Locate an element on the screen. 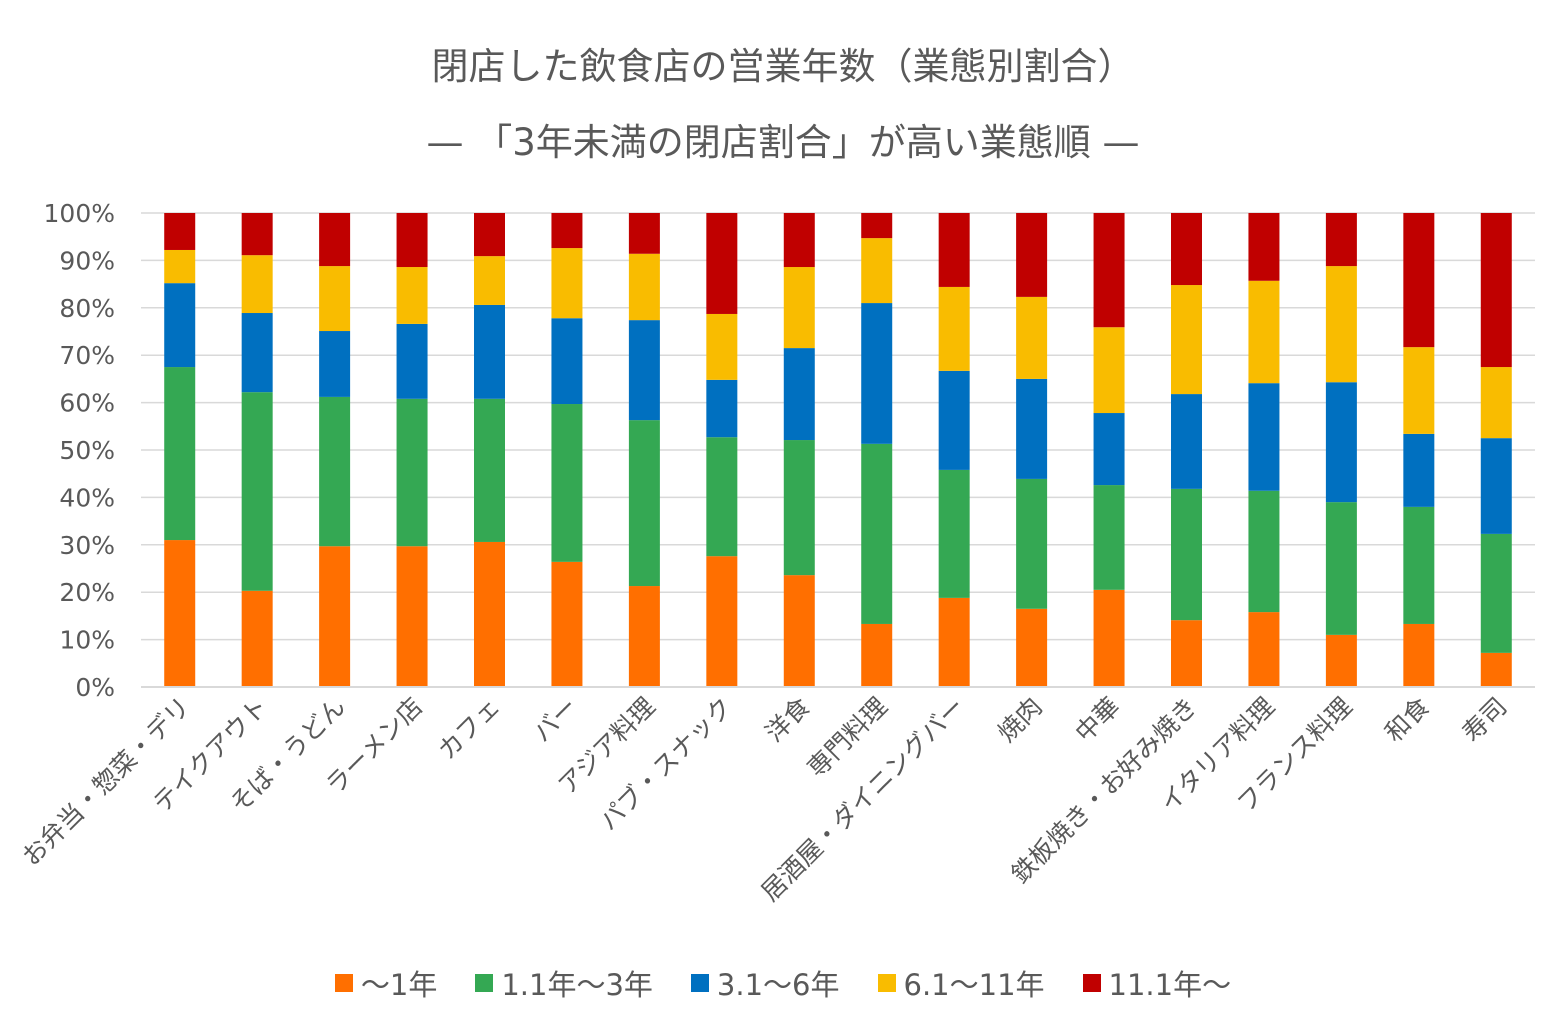 This screenshot has width=1566, height=1024. x-tick-label: パブ・スナック is located at coordinates (666, 764).